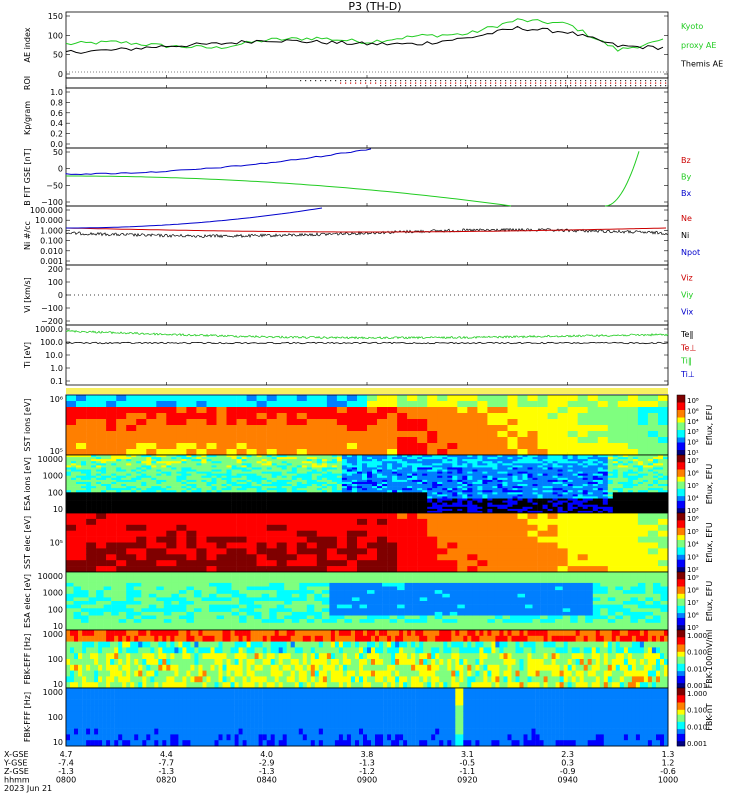  Describe the element at coordinates (27, 235) in the screenshot. I see `ylabel-density: Ni #/cc` at that location.